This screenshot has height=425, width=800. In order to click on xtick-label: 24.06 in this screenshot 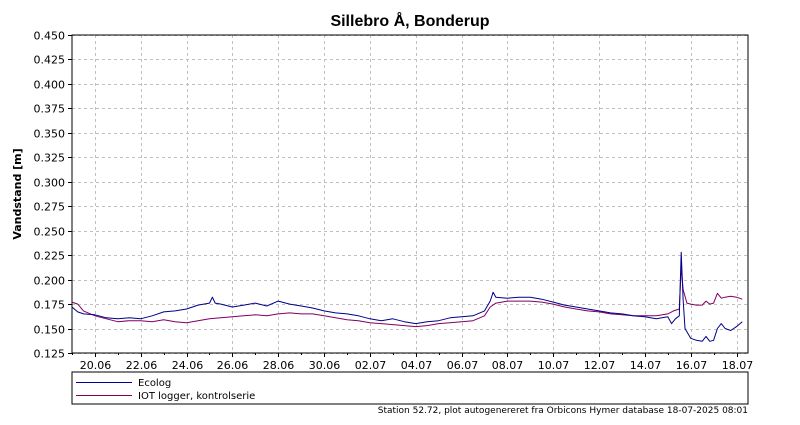, I will do `click(188, 365)`.